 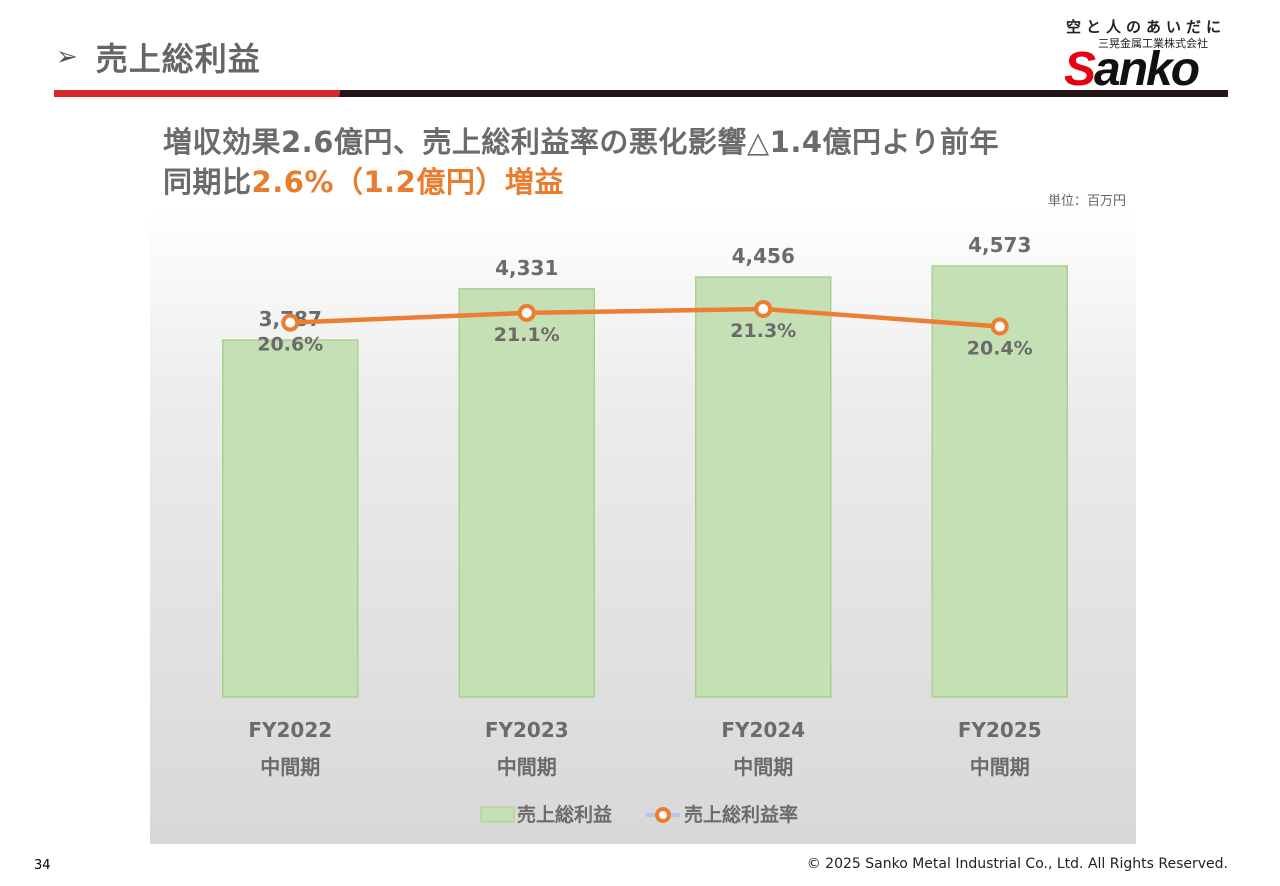 What do you see at coordinates (999, 481) in the screenshot?
I see `bar-fy2025` at bounding box center [999, 481].